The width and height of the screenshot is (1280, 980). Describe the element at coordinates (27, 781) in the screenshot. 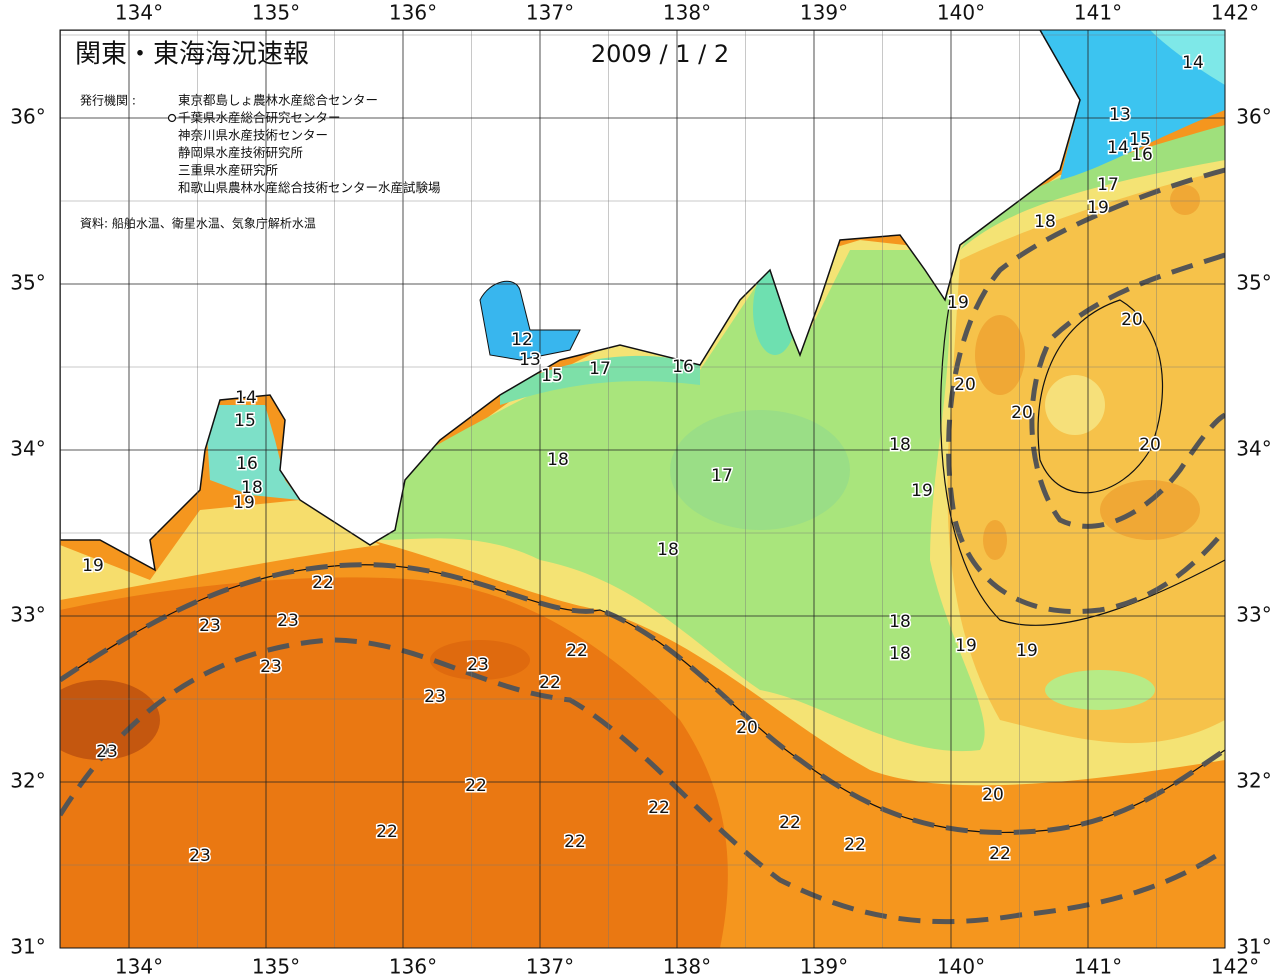

I see `latitude-label: 32°` at that location.